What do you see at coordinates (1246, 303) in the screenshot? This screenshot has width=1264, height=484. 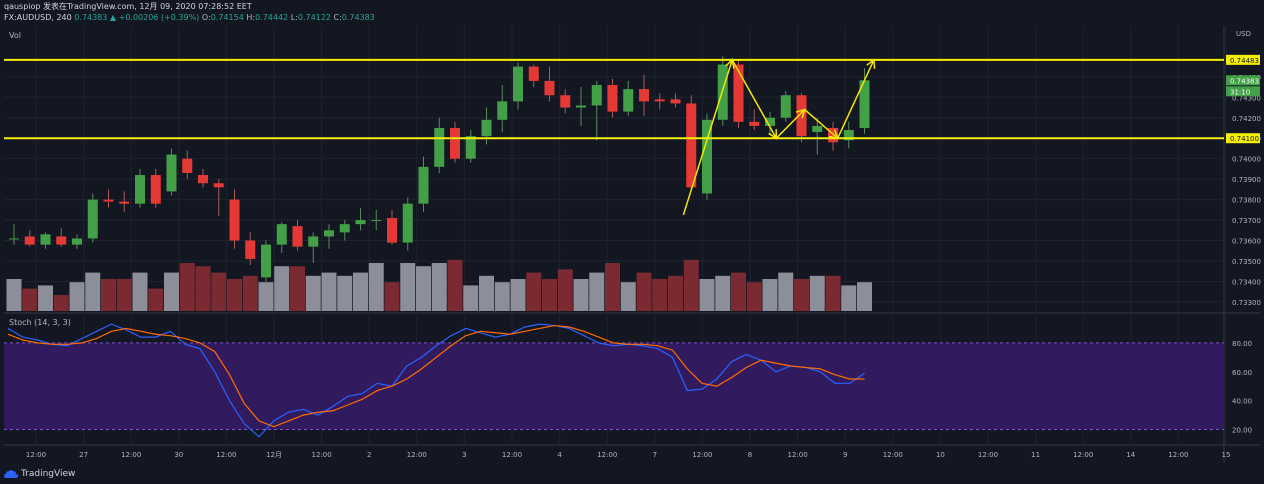 I see `price-tick-label: 0.73300` at bounding box center [1246, 303].